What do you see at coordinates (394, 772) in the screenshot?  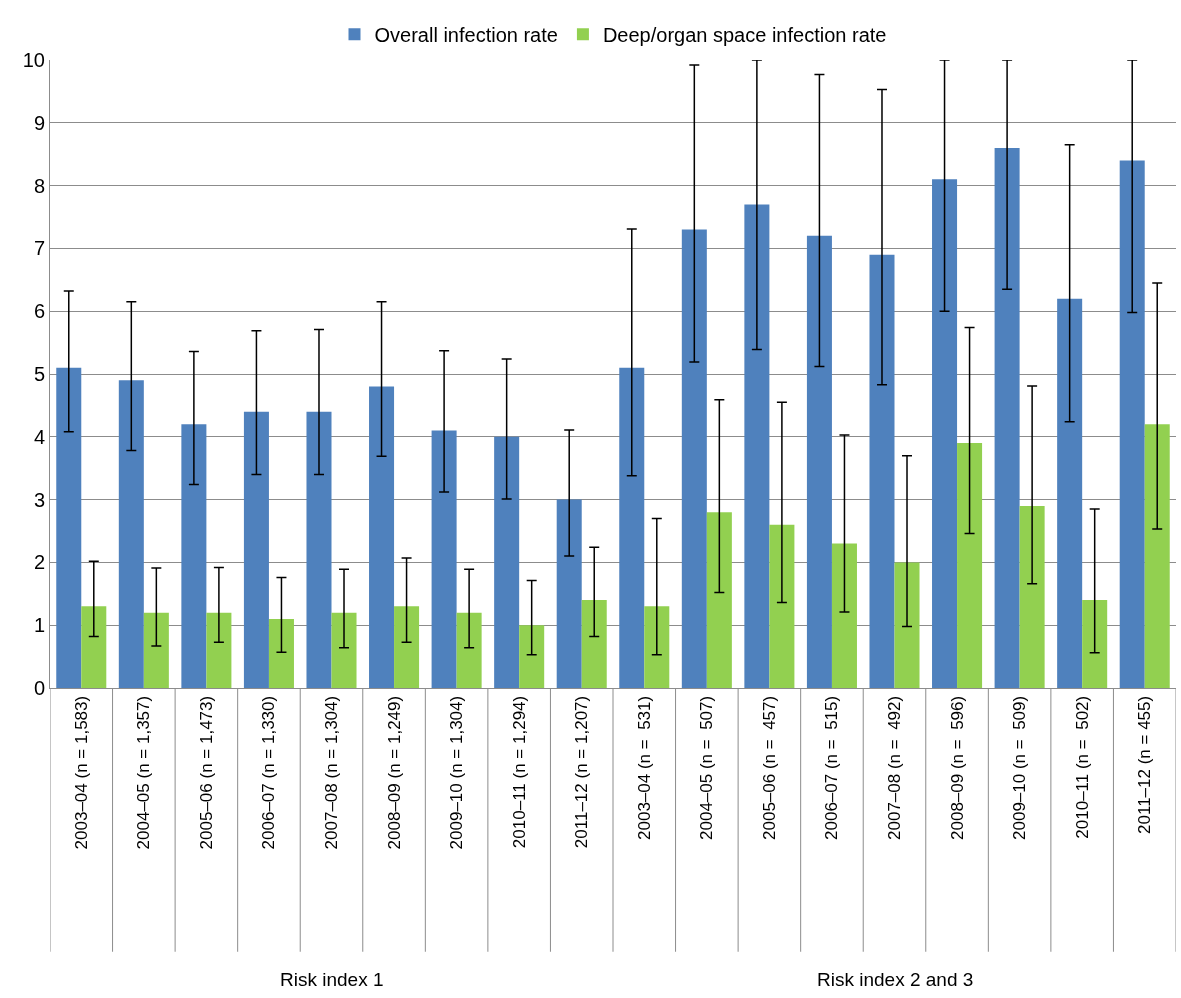 I see `x-tick-label: 2008–09 (n = 1,249)` at bounding box center [394, 772].